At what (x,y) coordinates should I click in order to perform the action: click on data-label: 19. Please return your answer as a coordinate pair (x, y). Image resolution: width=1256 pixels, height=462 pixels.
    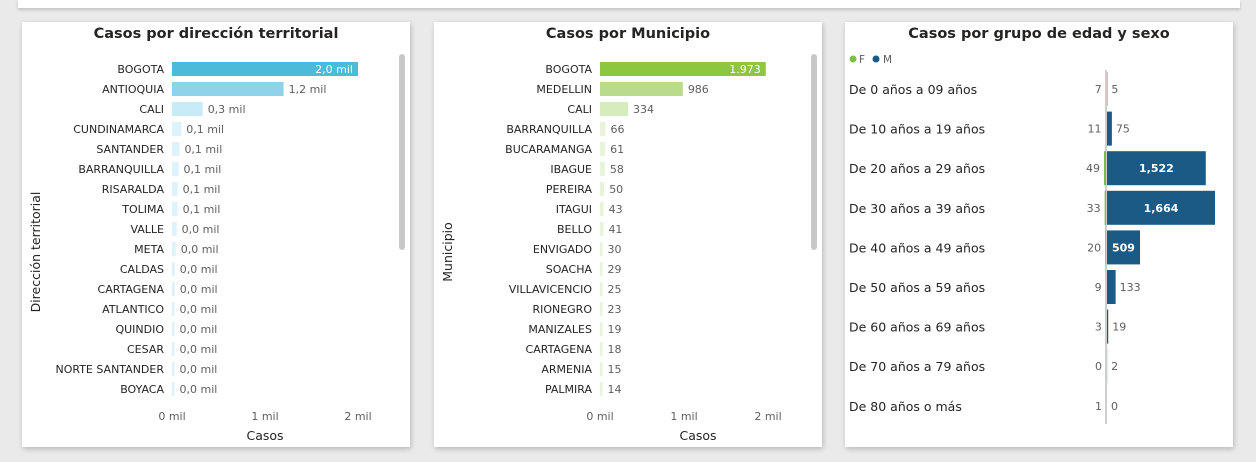
    Looking at the image, I should click on (615, 329).